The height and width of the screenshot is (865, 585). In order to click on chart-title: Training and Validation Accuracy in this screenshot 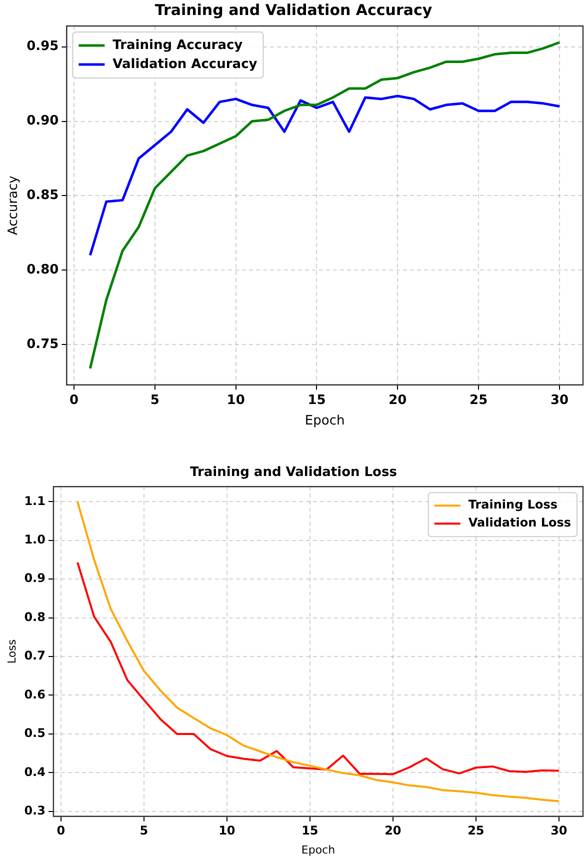, I will do `click(293, 9)`.